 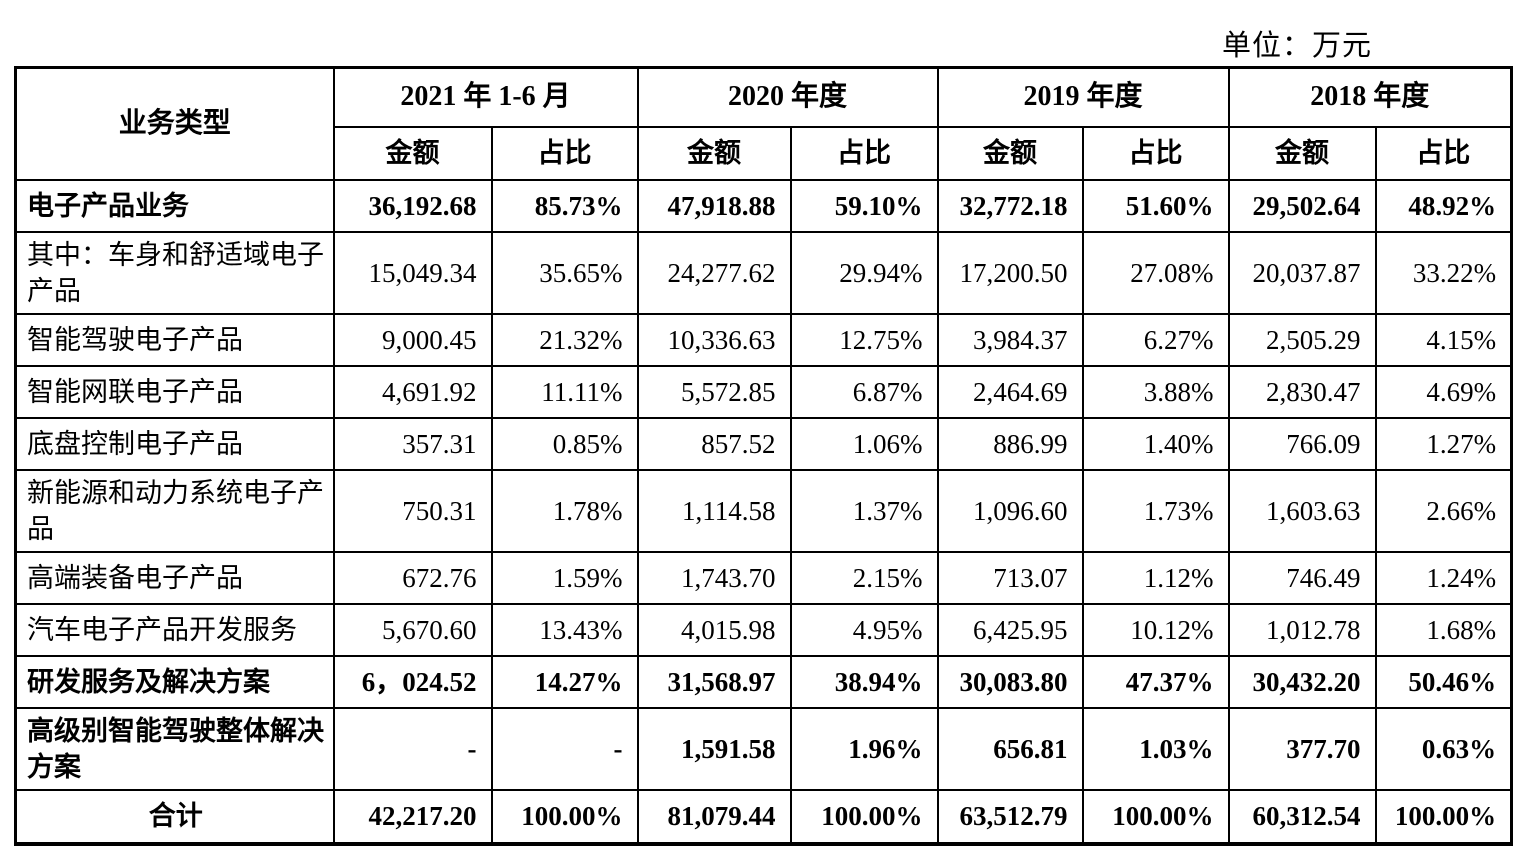 What do you see at coordinates (564, 681) in the screenshot?
I see `share-cell: 14.27%` at bounding box center [564, 681].